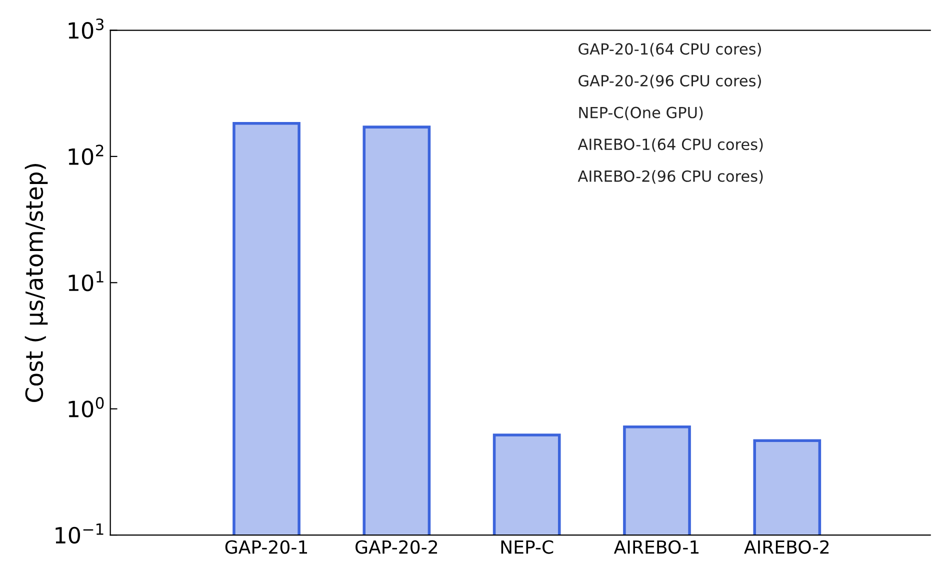 The image size is (935, 571). What do you see at coordinates (786, 547) in the screenshot?
I see `x-tick-label: AIREBO-2` at bounding box center [786, 547].